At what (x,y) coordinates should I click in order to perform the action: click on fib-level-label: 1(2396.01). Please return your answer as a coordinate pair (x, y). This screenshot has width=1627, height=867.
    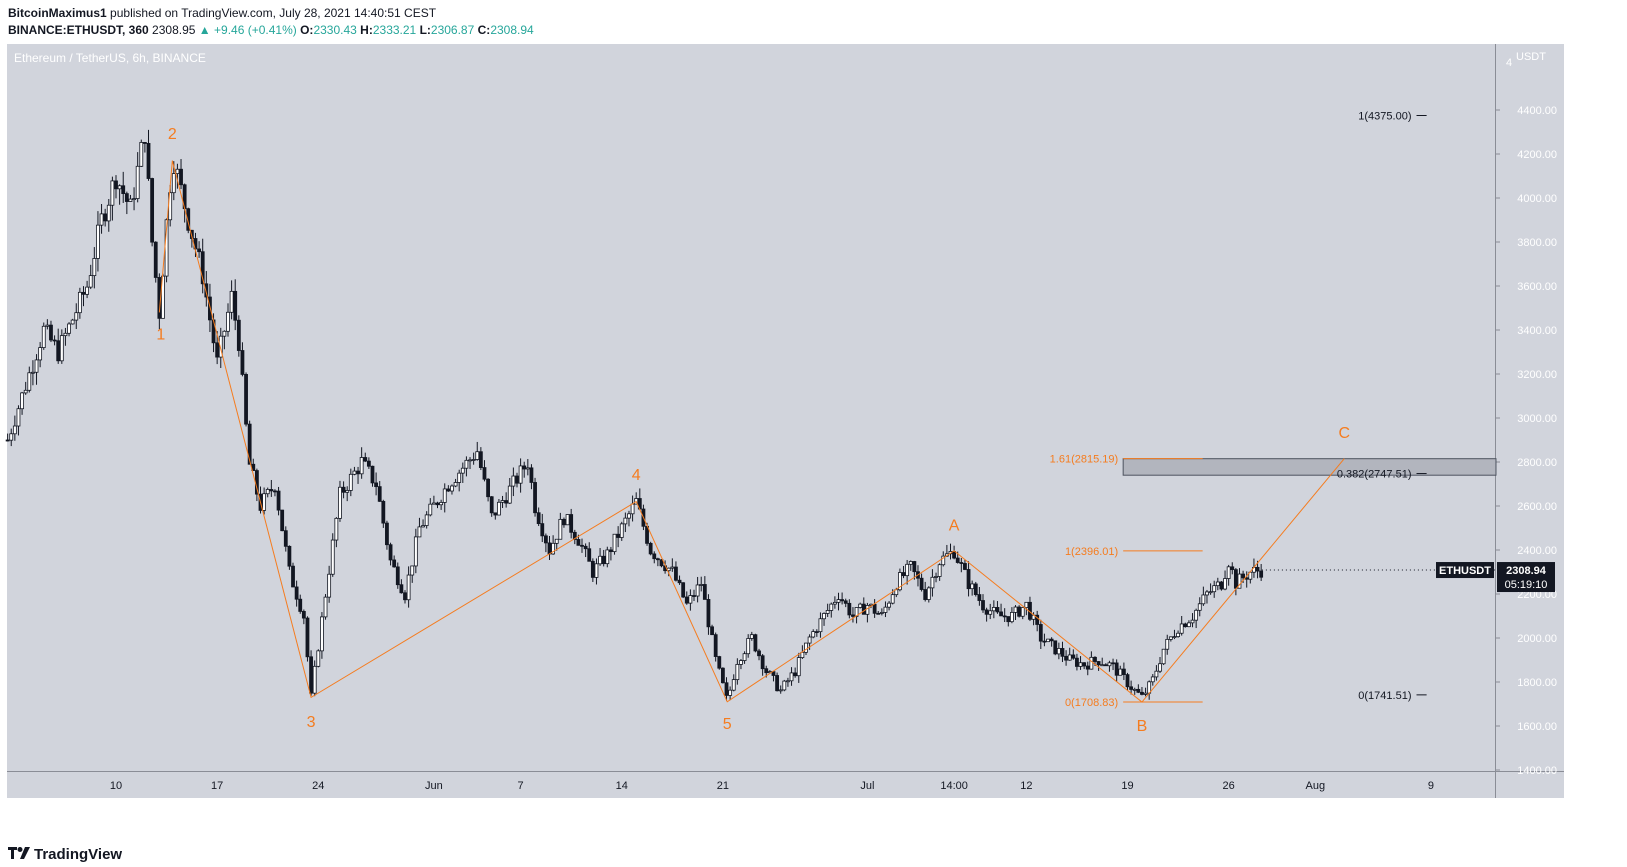
    Looking at the image, I should click on (1091, 552).